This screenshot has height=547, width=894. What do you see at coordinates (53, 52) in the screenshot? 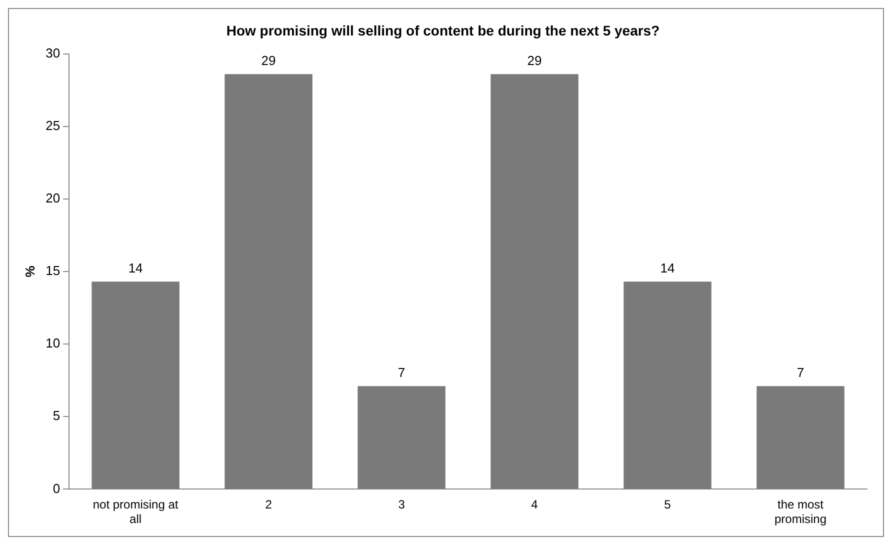
I see `y-tick-label: 30` at bounding box center [53, 52].